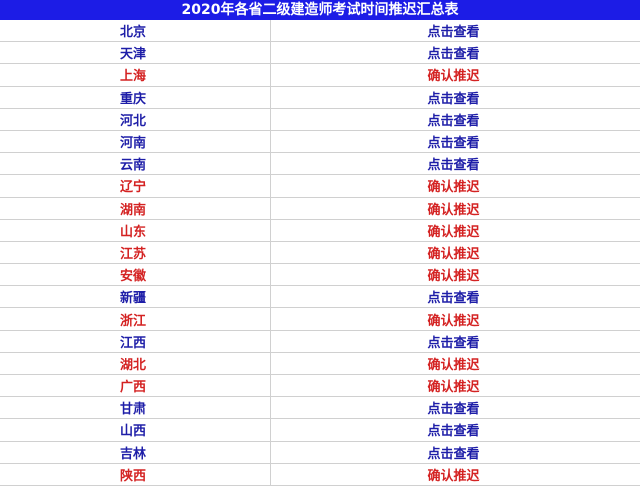 The width and height of the screenshot is (640, 487). Describe the element at coordinates (135, 119) in the screenshot. I see `province-cell: 河北` at that location.